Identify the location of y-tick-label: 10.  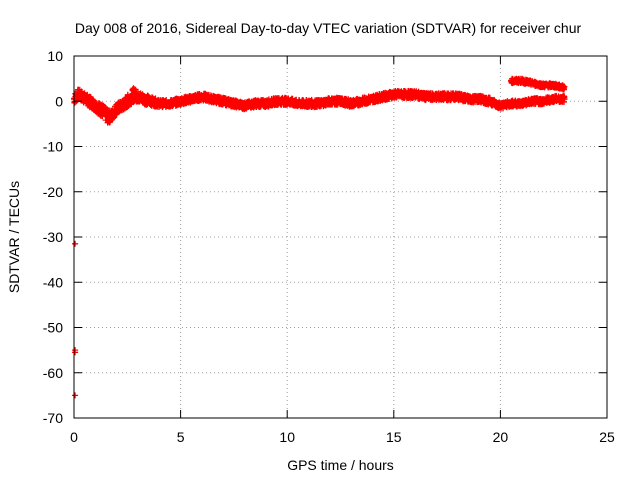
(55, 56).